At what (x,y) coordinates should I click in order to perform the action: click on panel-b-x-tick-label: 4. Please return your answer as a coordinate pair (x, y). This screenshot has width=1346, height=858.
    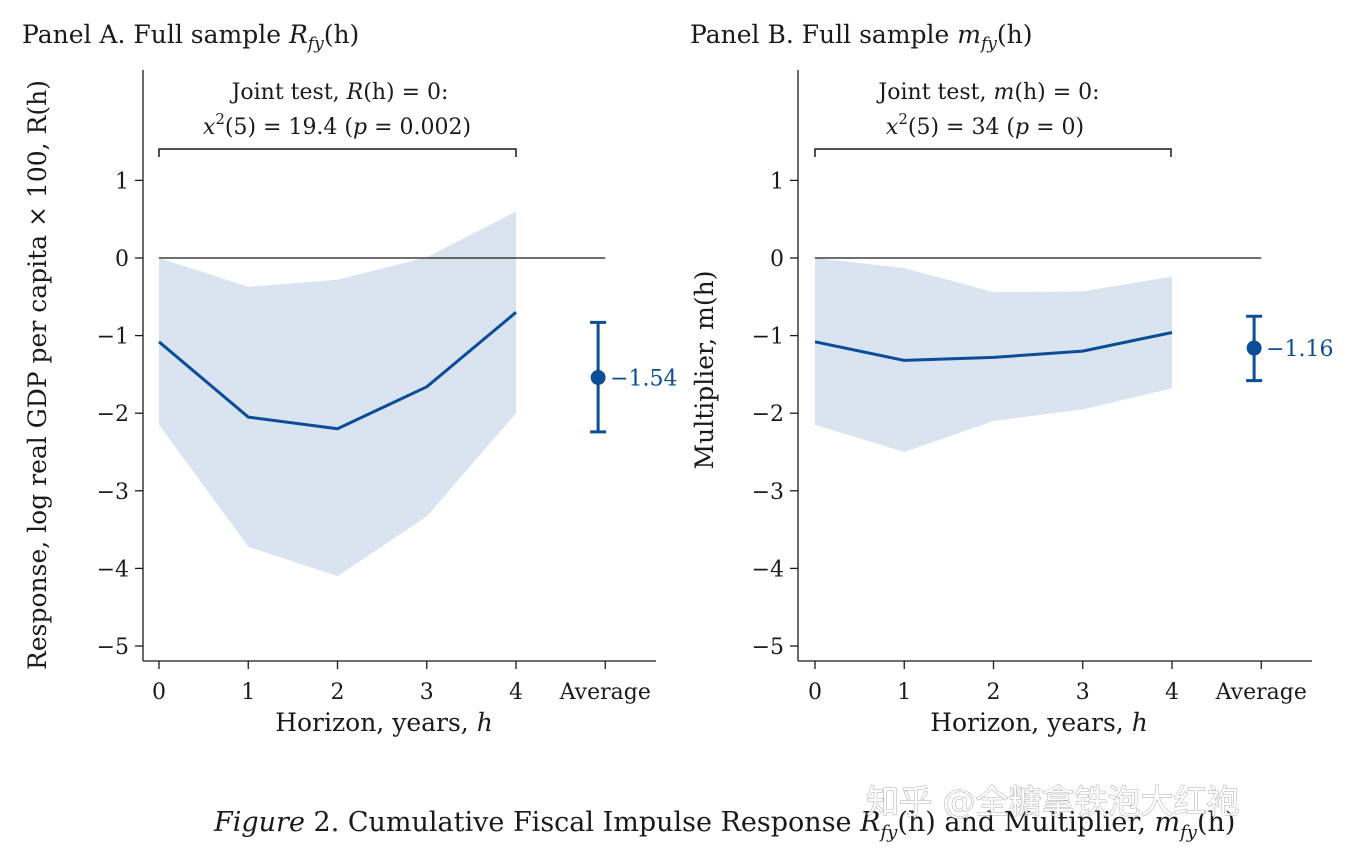
    Looking at the image, I should click on (1172, 692).